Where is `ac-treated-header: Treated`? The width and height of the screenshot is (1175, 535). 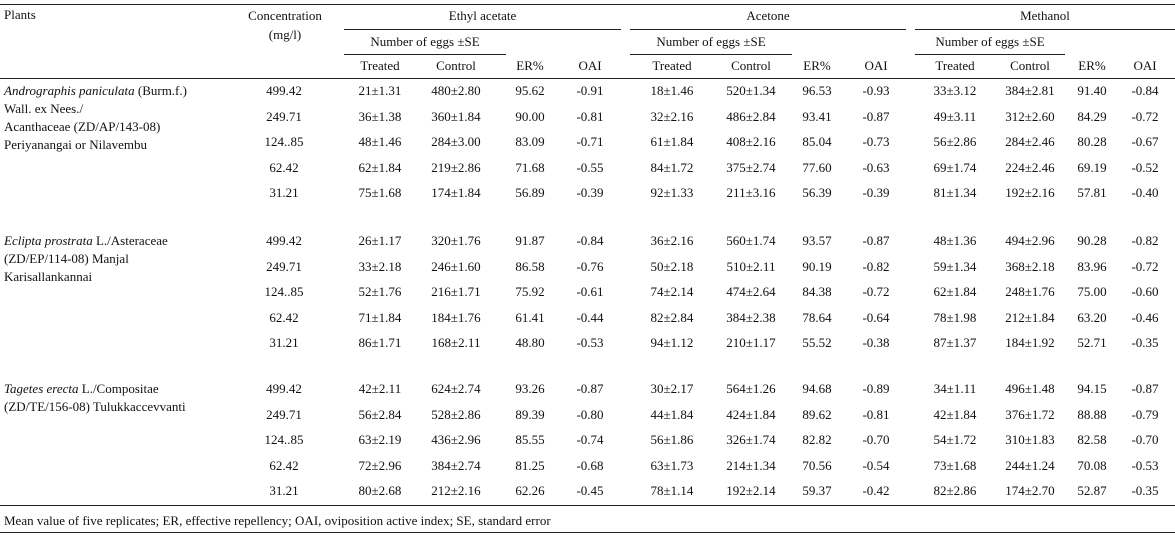 ac-treated-header: Treated is located at coordinates (672, 65).